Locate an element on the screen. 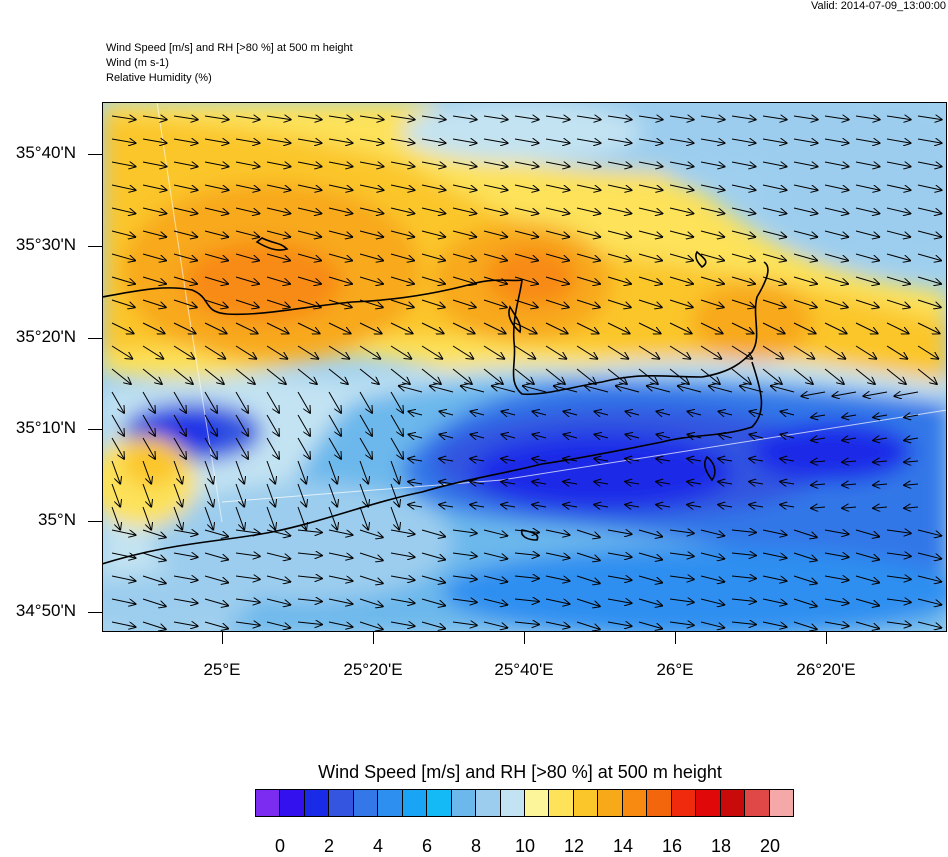 The width and height of the screenshot is (948, 857). colorbar-label: 18 is located at coordinates (721, 846).